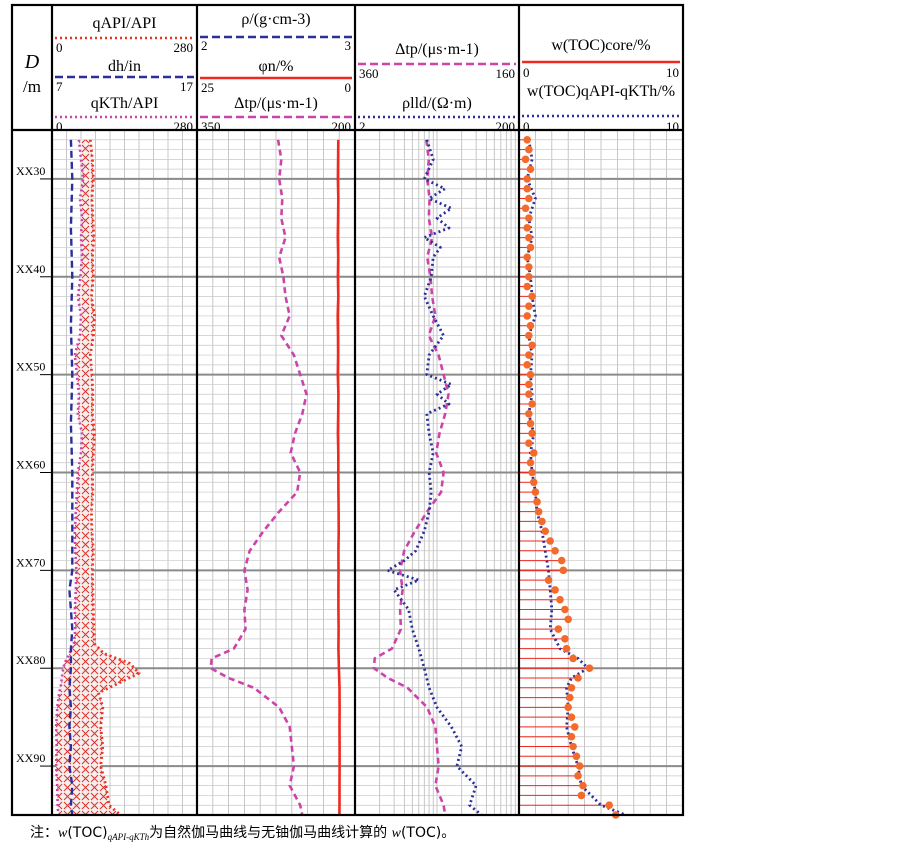 Image resolution: width=903 pixels, height=847 pixels. I want to click on qapi-curve, so click(114, 478).